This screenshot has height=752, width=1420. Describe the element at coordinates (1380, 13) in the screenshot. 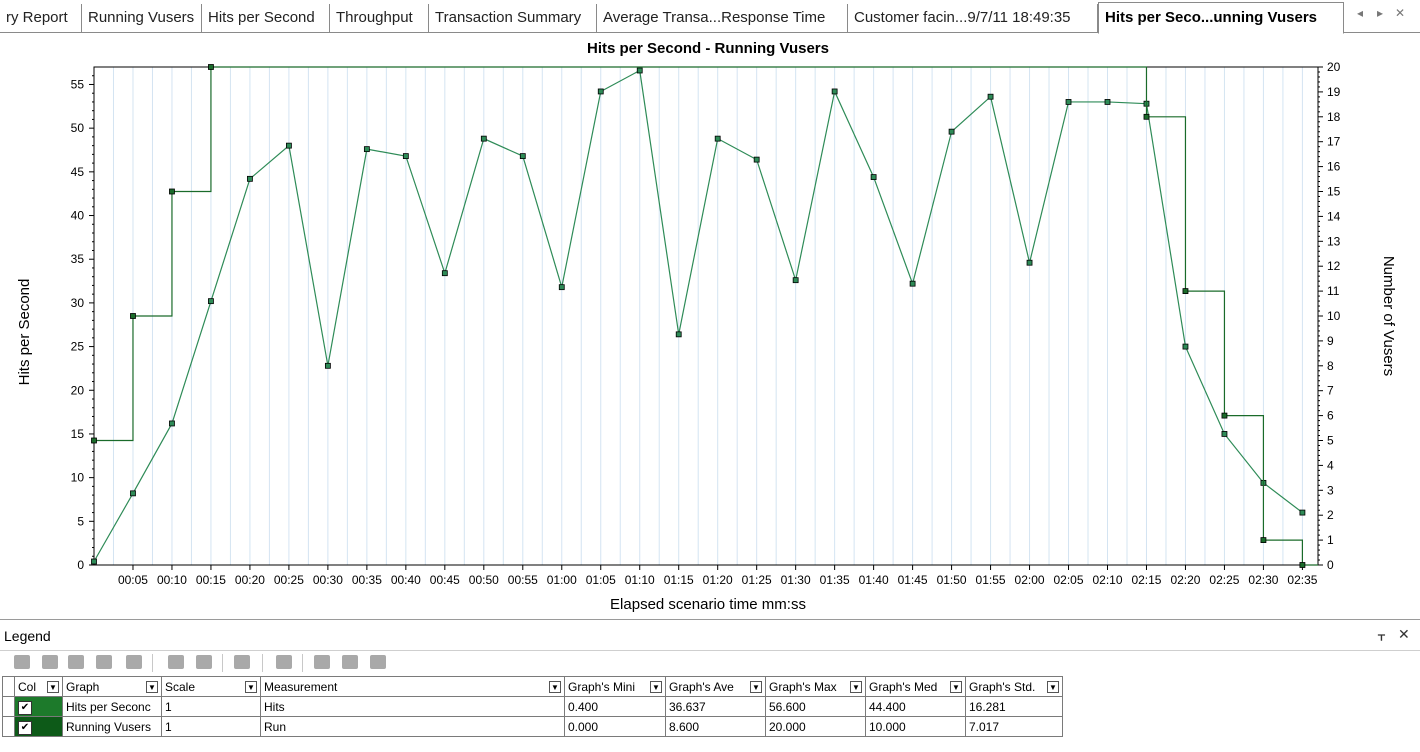

I see `tab-scroll-right-icon: ▸` at that location.